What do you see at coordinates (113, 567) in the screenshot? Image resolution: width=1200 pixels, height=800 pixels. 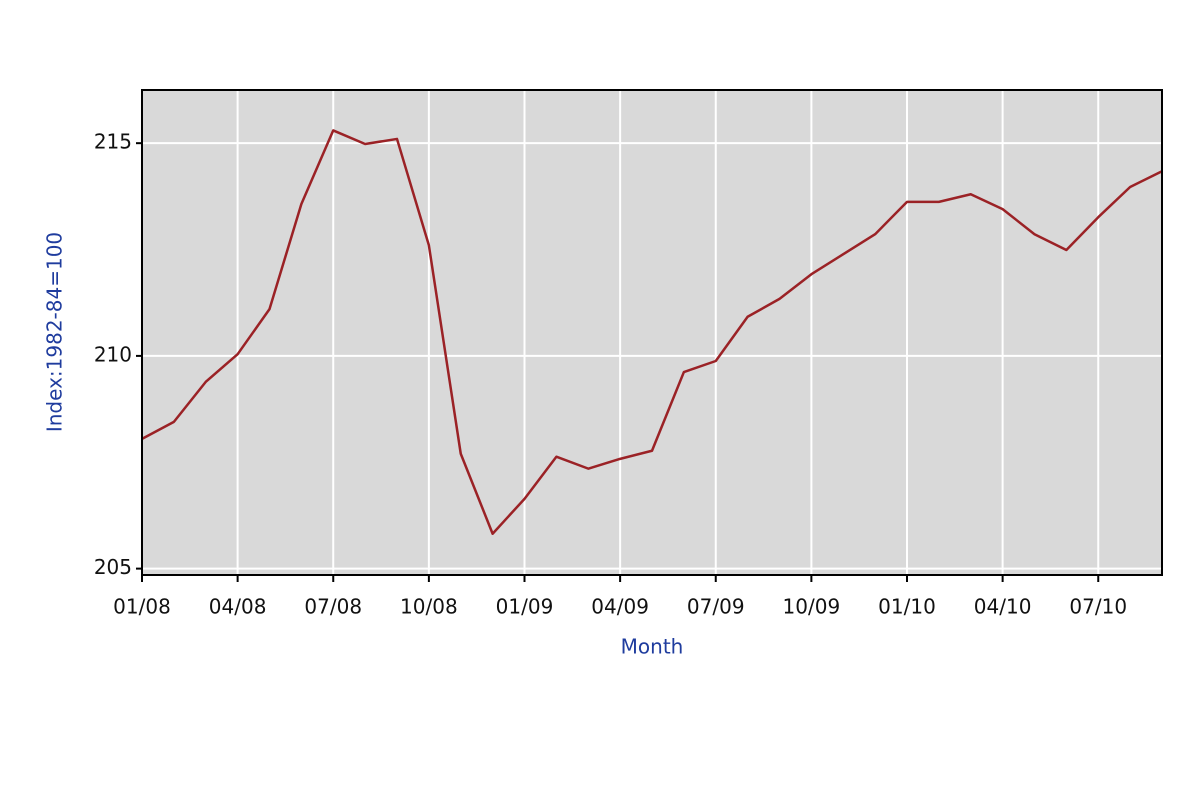 I see `y-tick-label: 205` at bounding box center [113, 567].